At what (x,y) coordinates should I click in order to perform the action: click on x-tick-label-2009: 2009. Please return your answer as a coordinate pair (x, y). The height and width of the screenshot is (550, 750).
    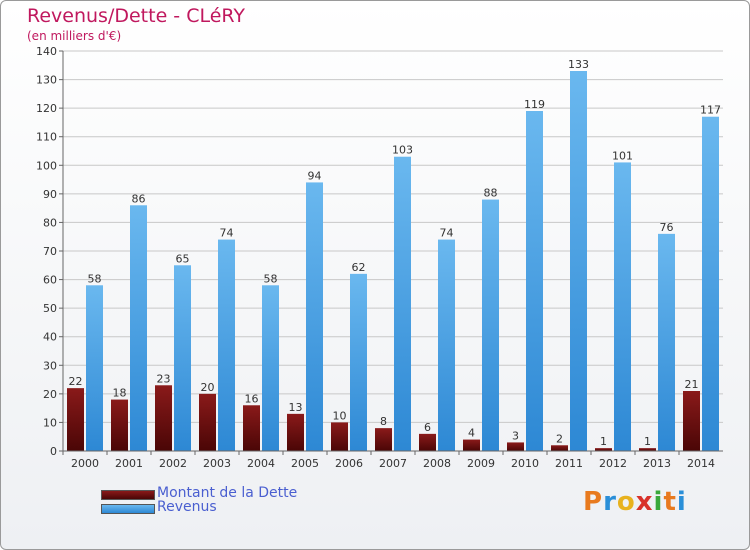
    Looking at the image, I should click on (481, 463).